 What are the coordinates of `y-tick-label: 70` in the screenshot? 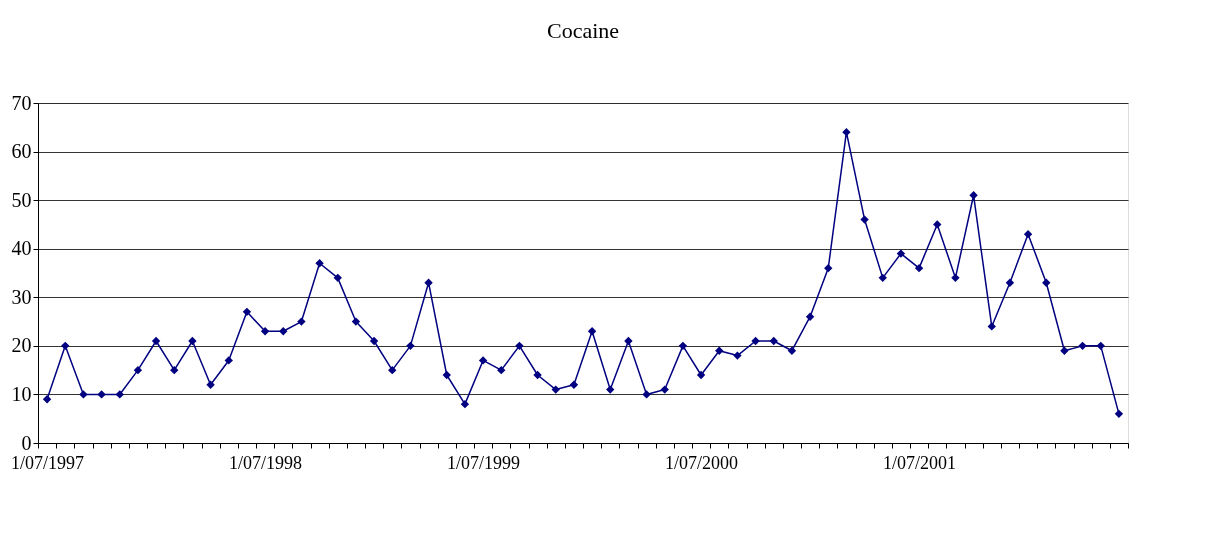 It's located at (21, 102).